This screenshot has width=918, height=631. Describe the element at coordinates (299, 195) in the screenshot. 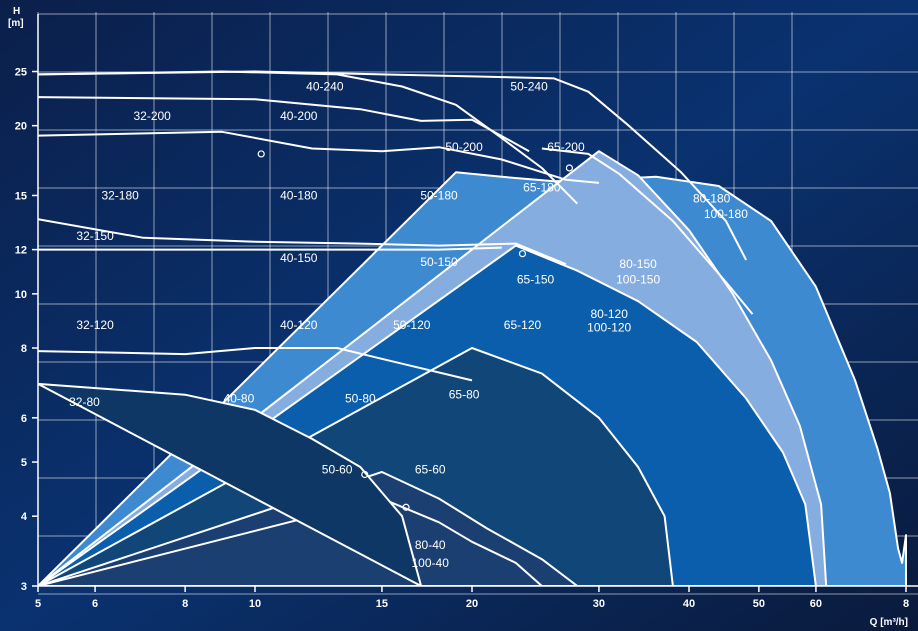

I see `curve-label: 40-180` at that location.